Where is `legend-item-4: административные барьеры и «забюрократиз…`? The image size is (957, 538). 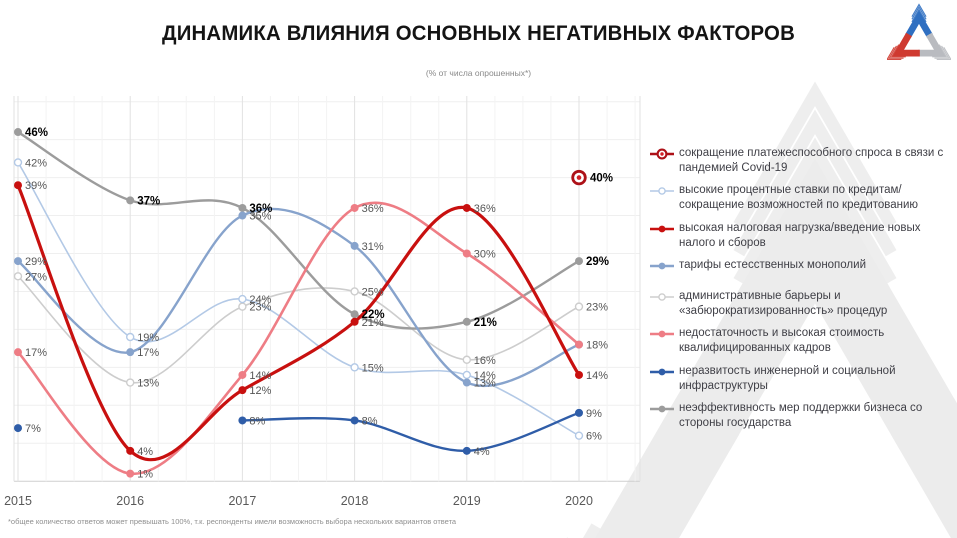 legend-item-4: административные барьеры и «забюрократиз… is located at coordinates (799, 303).